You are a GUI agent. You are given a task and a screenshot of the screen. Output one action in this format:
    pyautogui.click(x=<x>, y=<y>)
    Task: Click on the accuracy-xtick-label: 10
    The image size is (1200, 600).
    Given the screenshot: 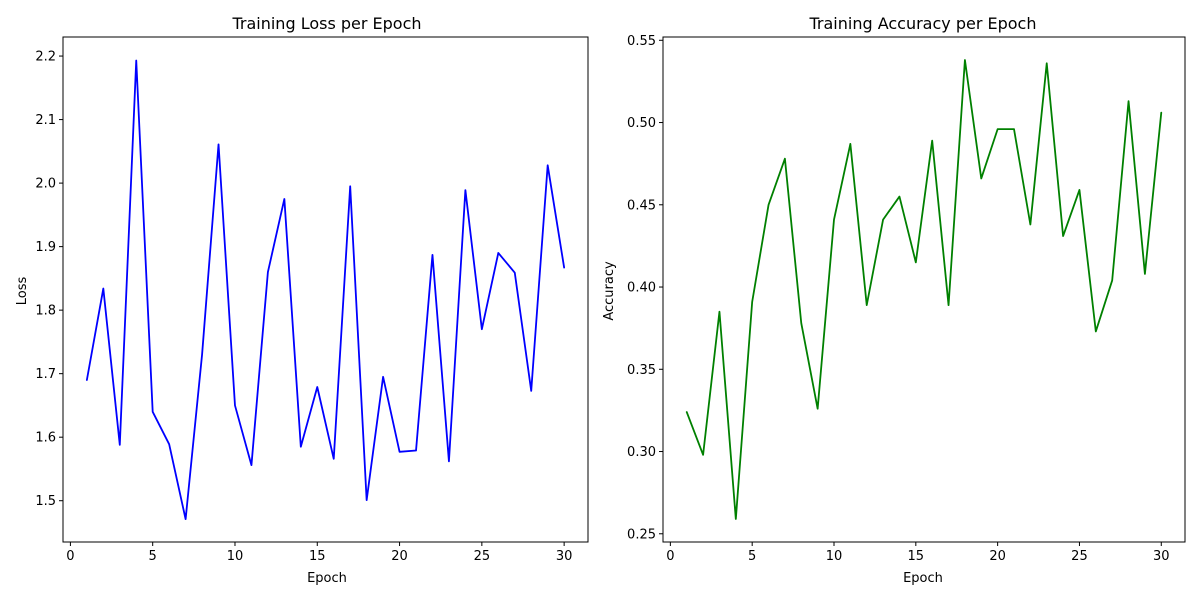 What is the action you would take?
    pyautogui.click(x=834, y=556)
    